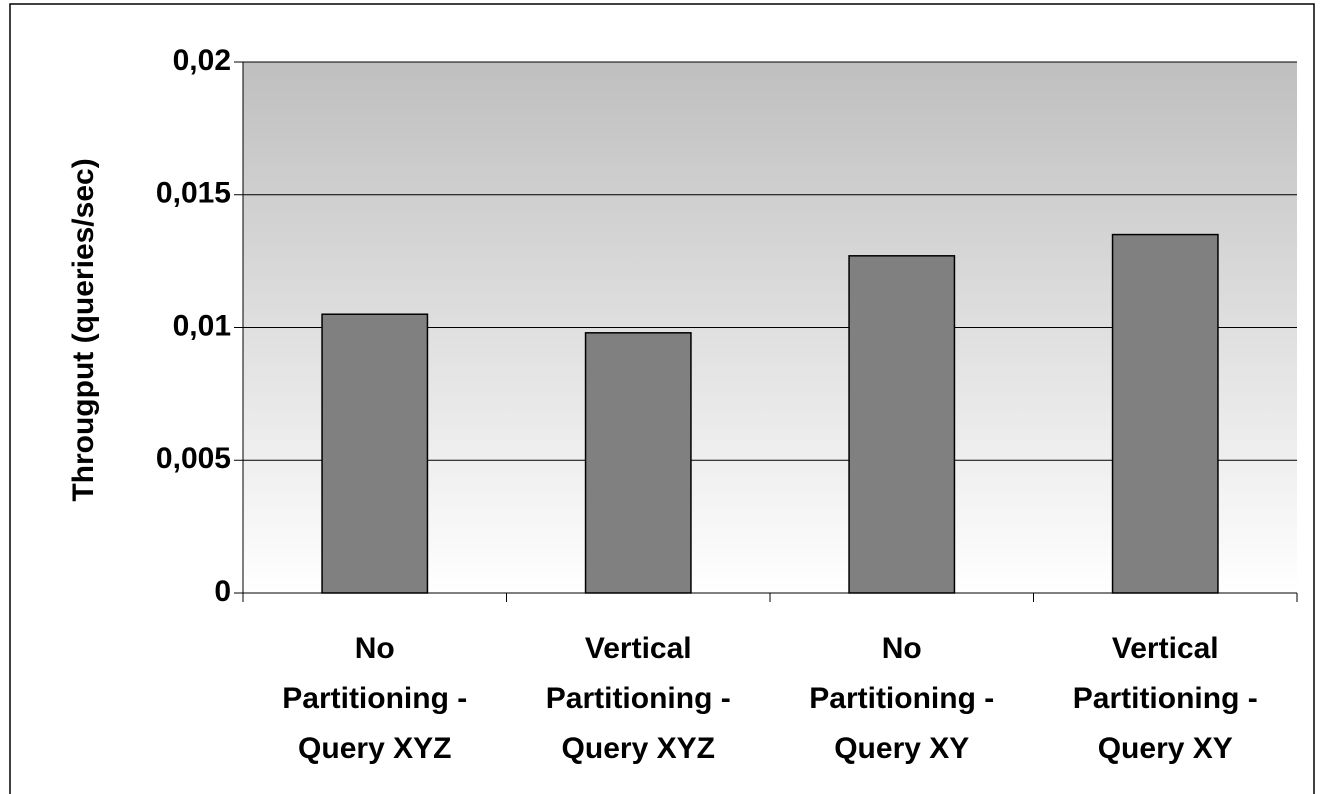 The image size is (1320, 794). What do you see at coordinates (83, 329) in the screenshot?
I see `y-axis-title: Througput (queries/sec)` at bounding box center [83, 329].